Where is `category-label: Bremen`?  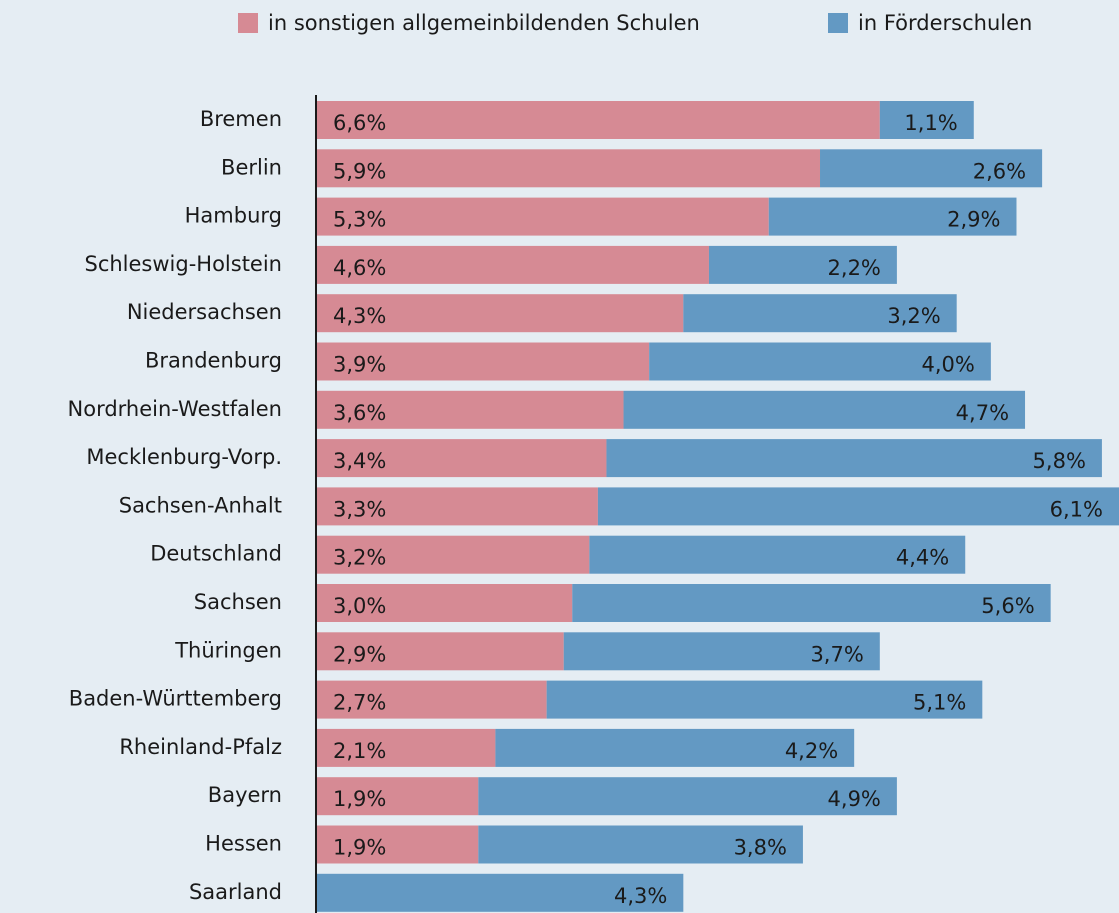
category-label: Bremen is located at coordinates (241, 119).